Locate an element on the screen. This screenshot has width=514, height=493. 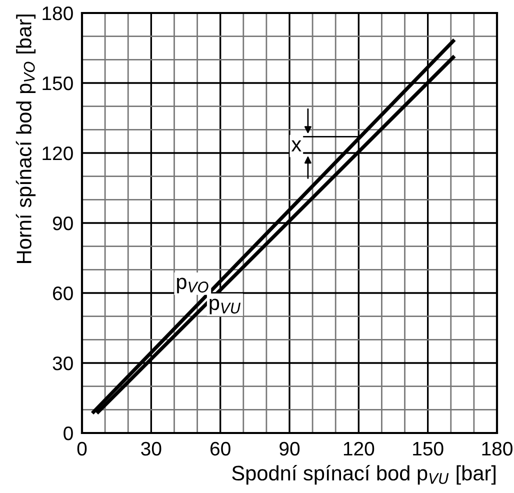
annotation: x is located at coordinates (296, 146).